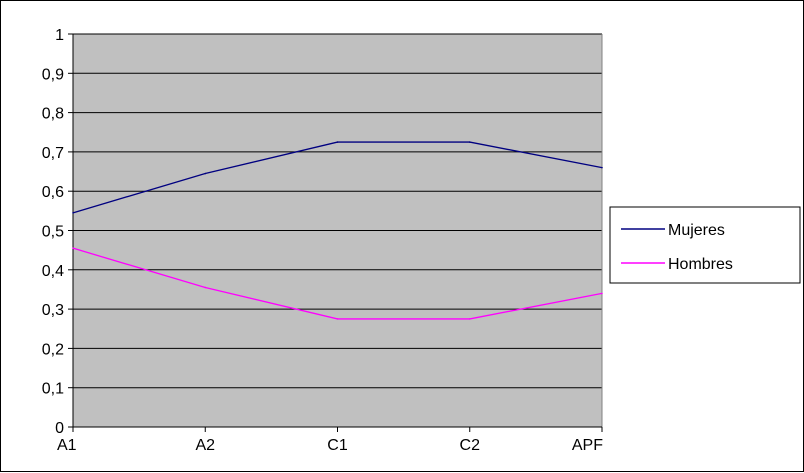 The height and width of the screenshot is (473, 804). I want to click on x-tick-label: C1, so click(337, 445).